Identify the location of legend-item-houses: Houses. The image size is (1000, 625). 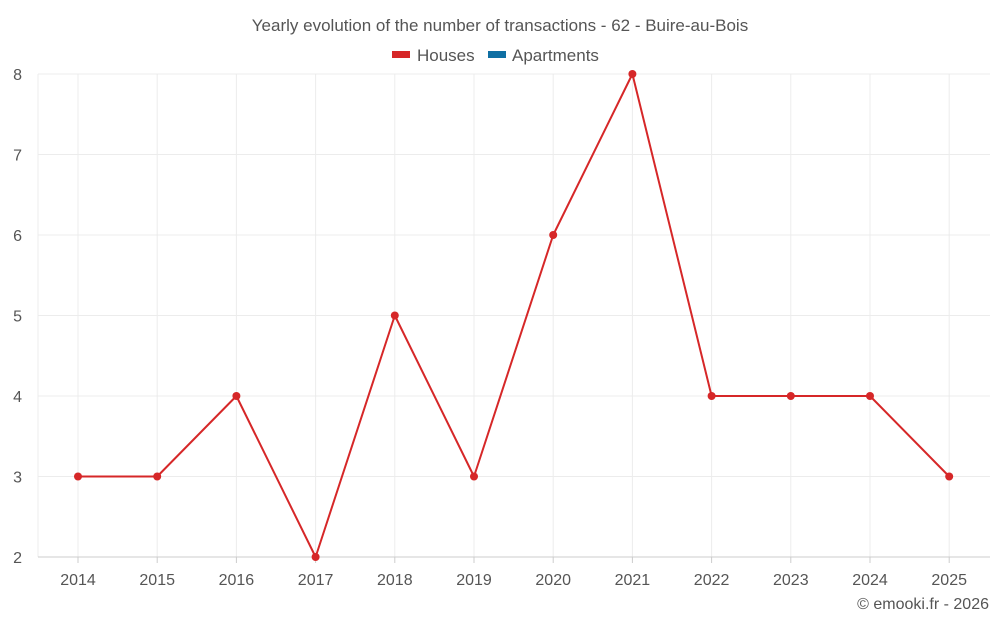
(433, 55).